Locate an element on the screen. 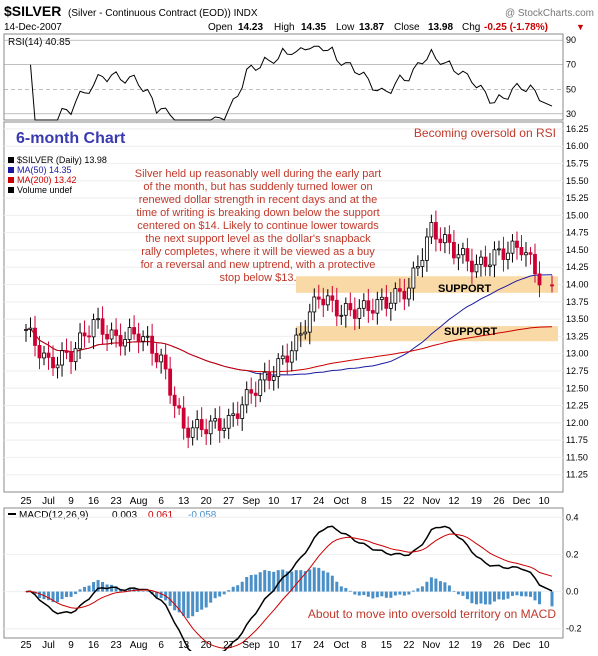 The width and height of the screenshot is (598, 656). close-value: 13.98 is located at coordinates (440, 27).